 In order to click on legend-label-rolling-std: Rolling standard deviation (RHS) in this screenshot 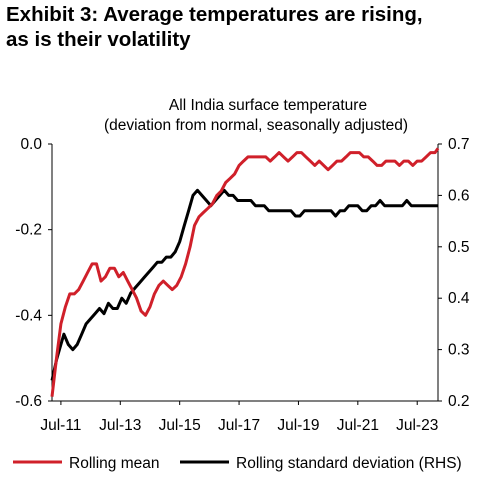, I will do `click(349, 463)`.